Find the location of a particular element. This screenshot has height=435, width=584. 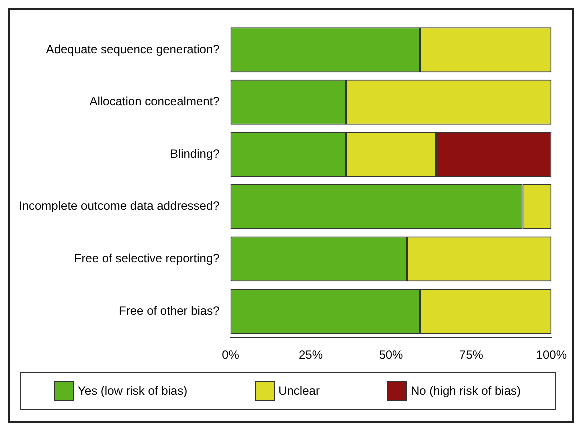

x-tick-label: 75% is located at coordinates (471, 355).